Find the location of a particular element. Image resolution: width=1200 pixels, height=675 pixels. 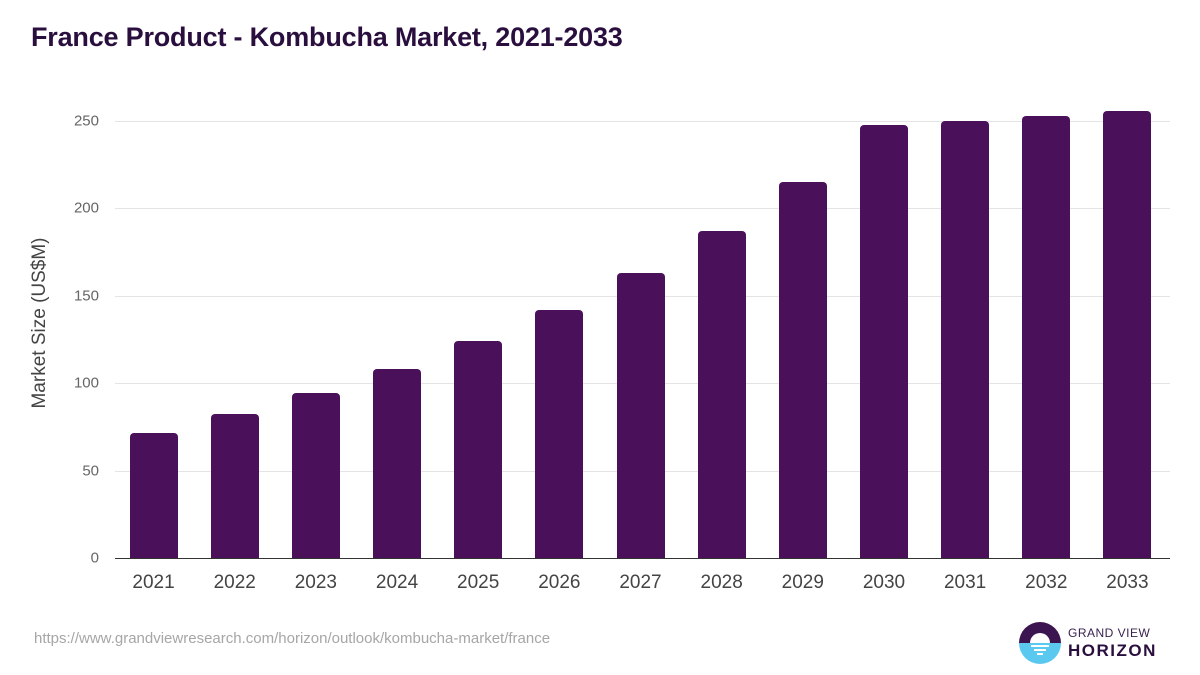

bar-2023 is located at coordinates (315, 475).